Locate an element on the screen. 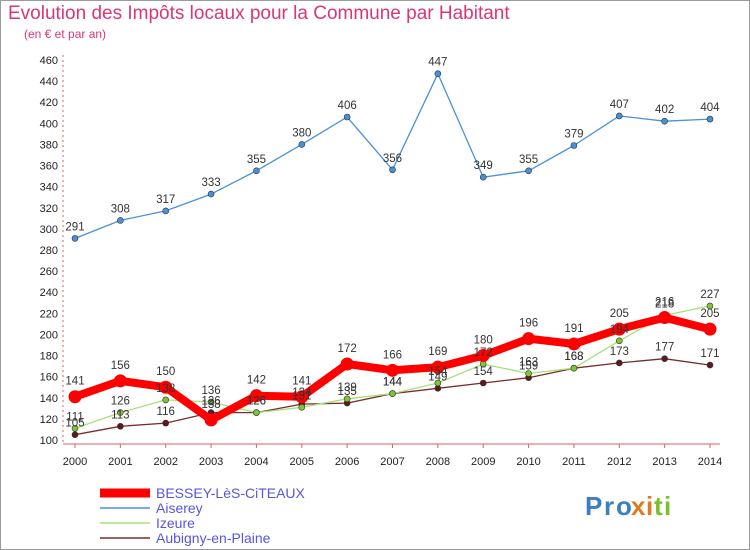 This screenshot has height=550, width=750. x-tick-label: 2001 is located at coordinates (120, 462).